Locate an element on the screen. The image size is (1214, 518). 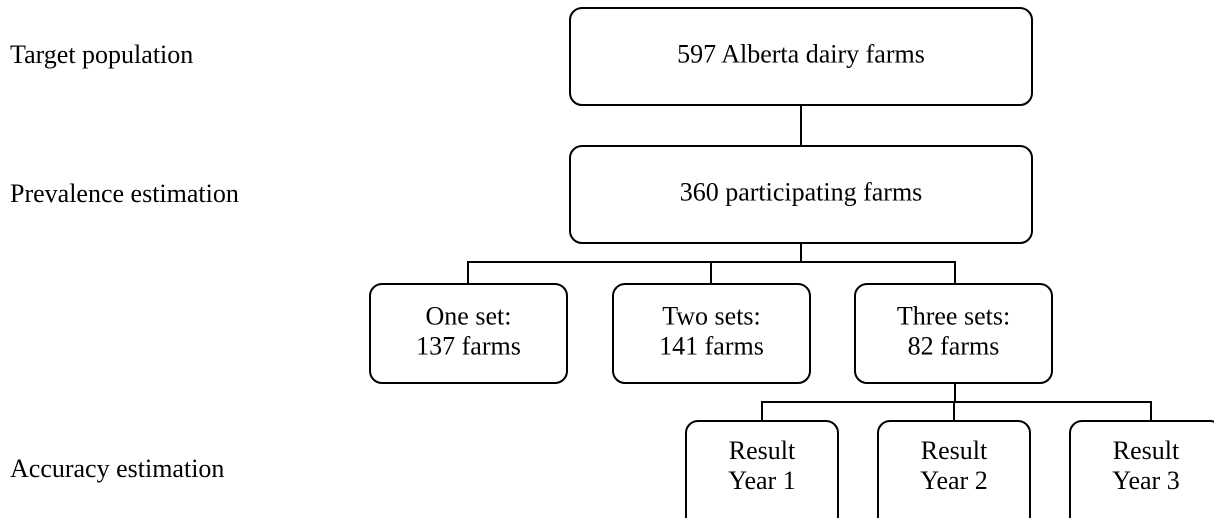
node-text: One set: is located at coordinates (469, 315).